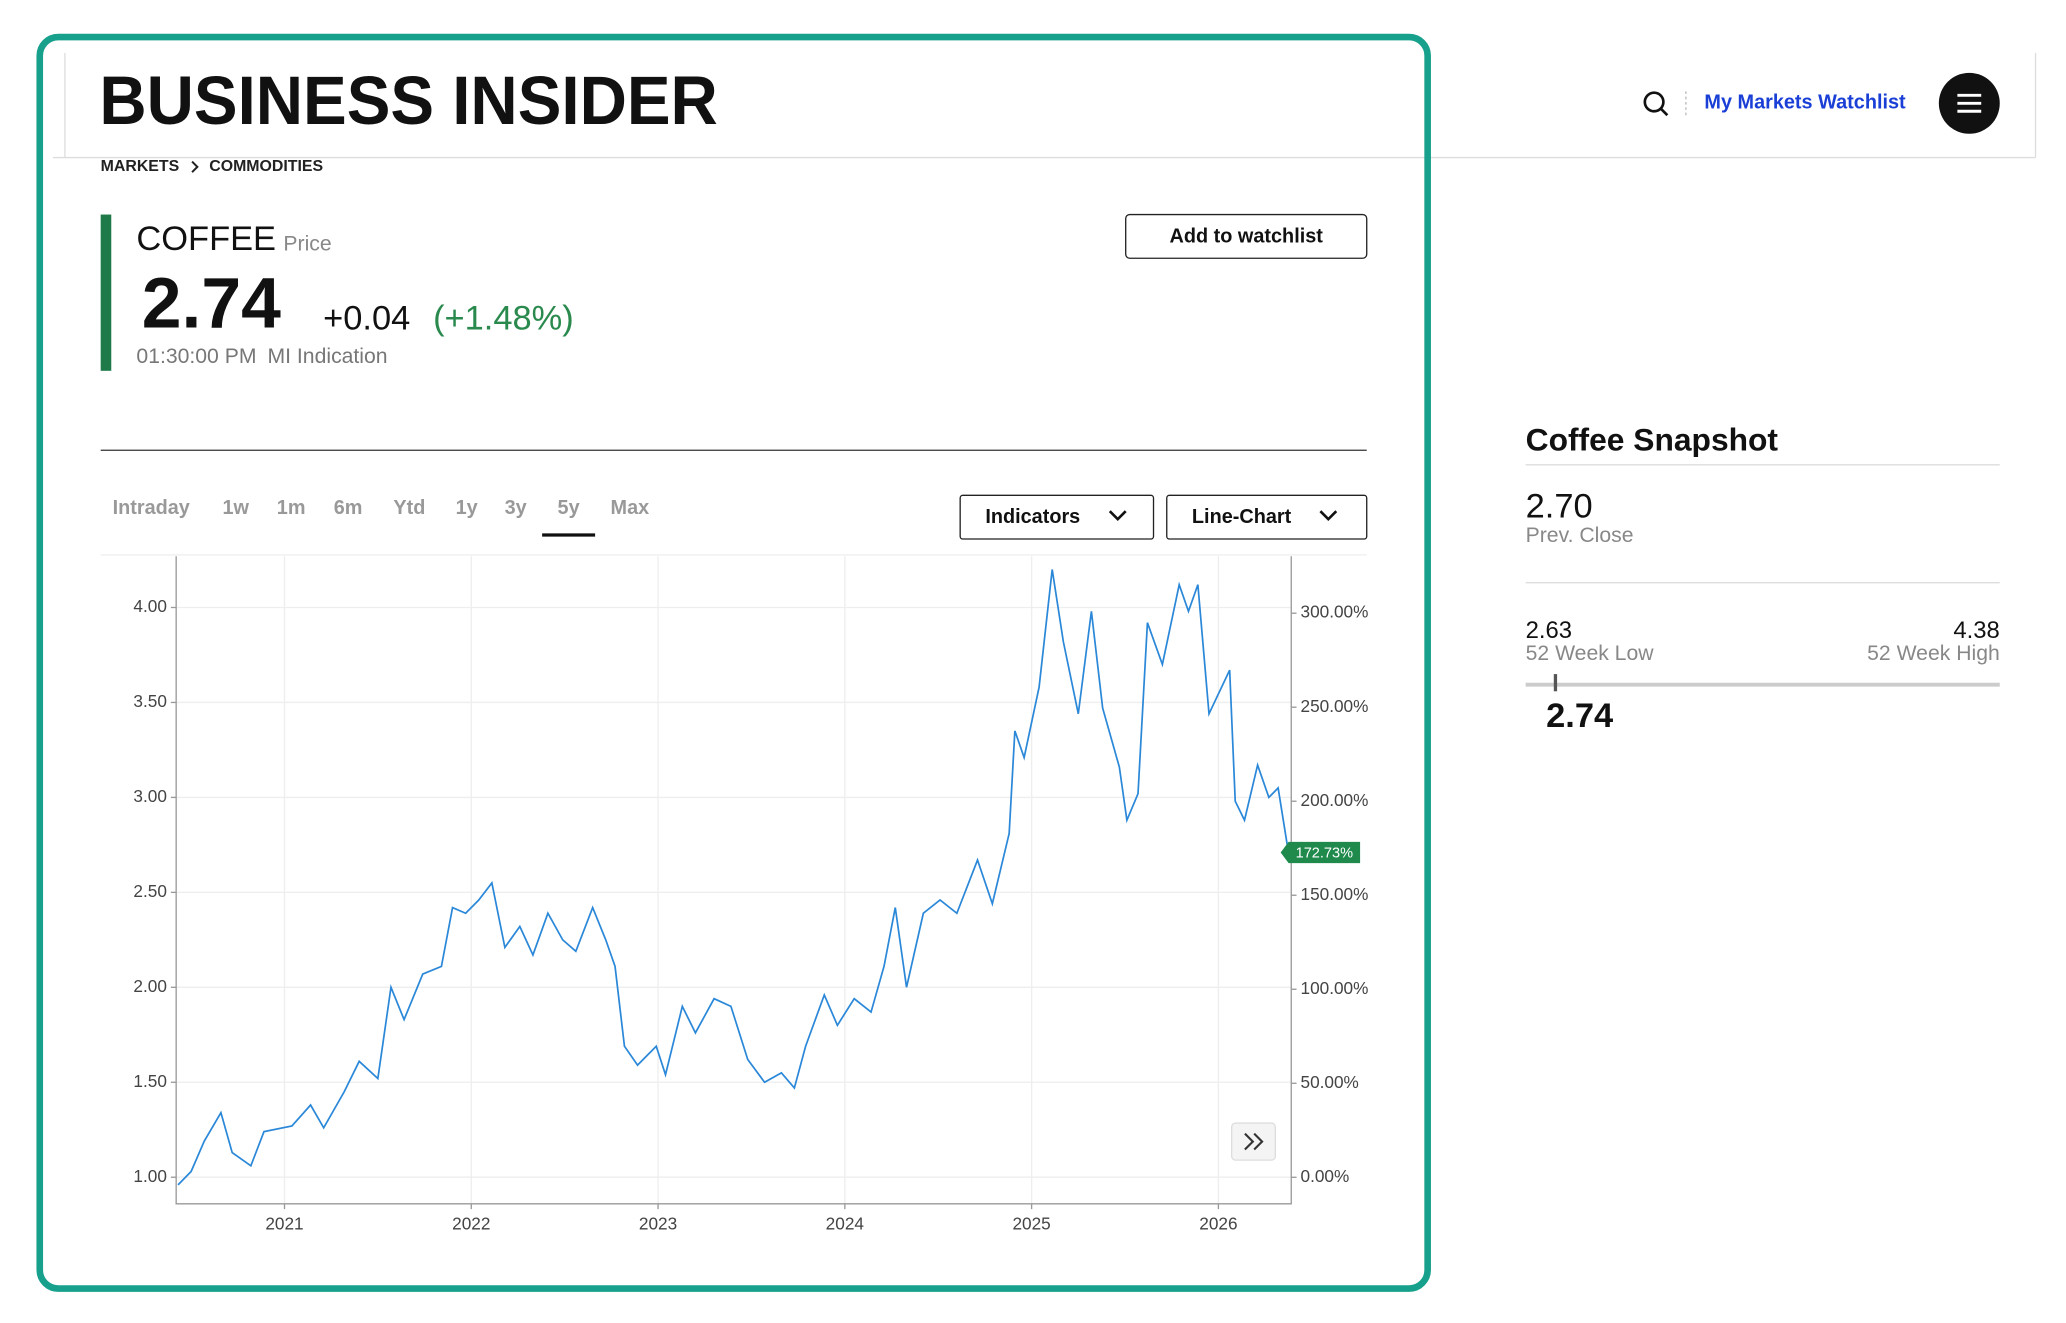 The height and width of the screenshot is (1323, 2066). Describe the element at coordinates (409, 508) in the screenshot. I see `range-tab: Ytd` at that location.